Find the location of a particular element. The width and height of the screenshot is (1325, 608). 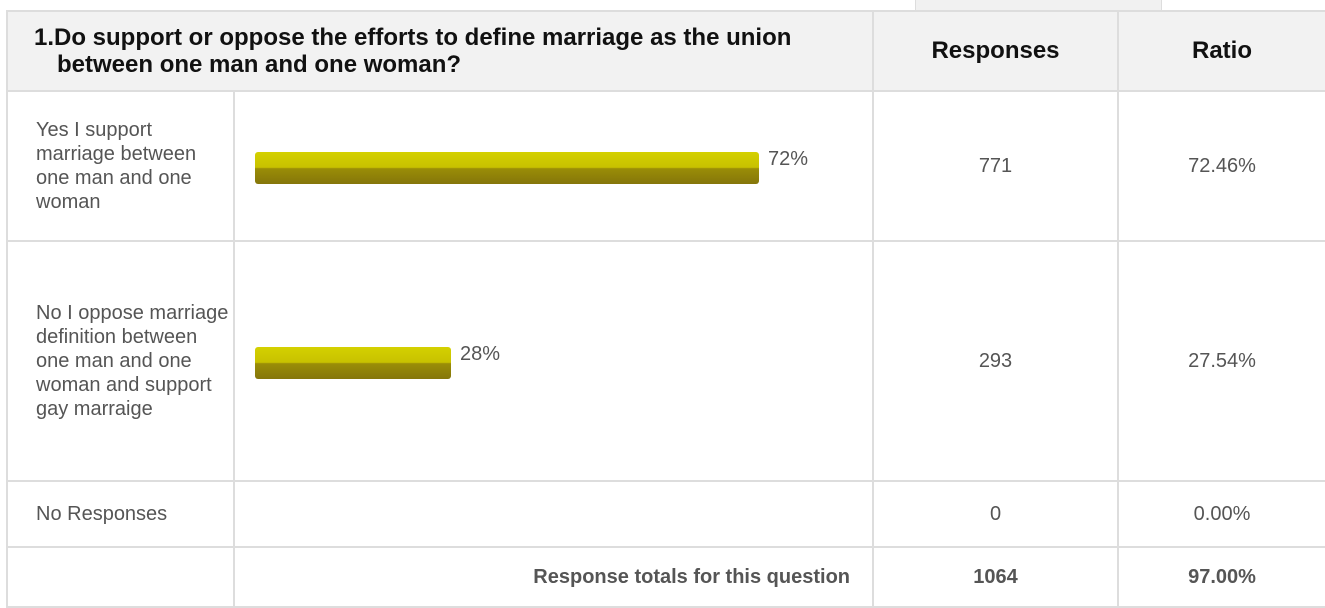

bar-cell: 72% is located at coordinates (553, 166).